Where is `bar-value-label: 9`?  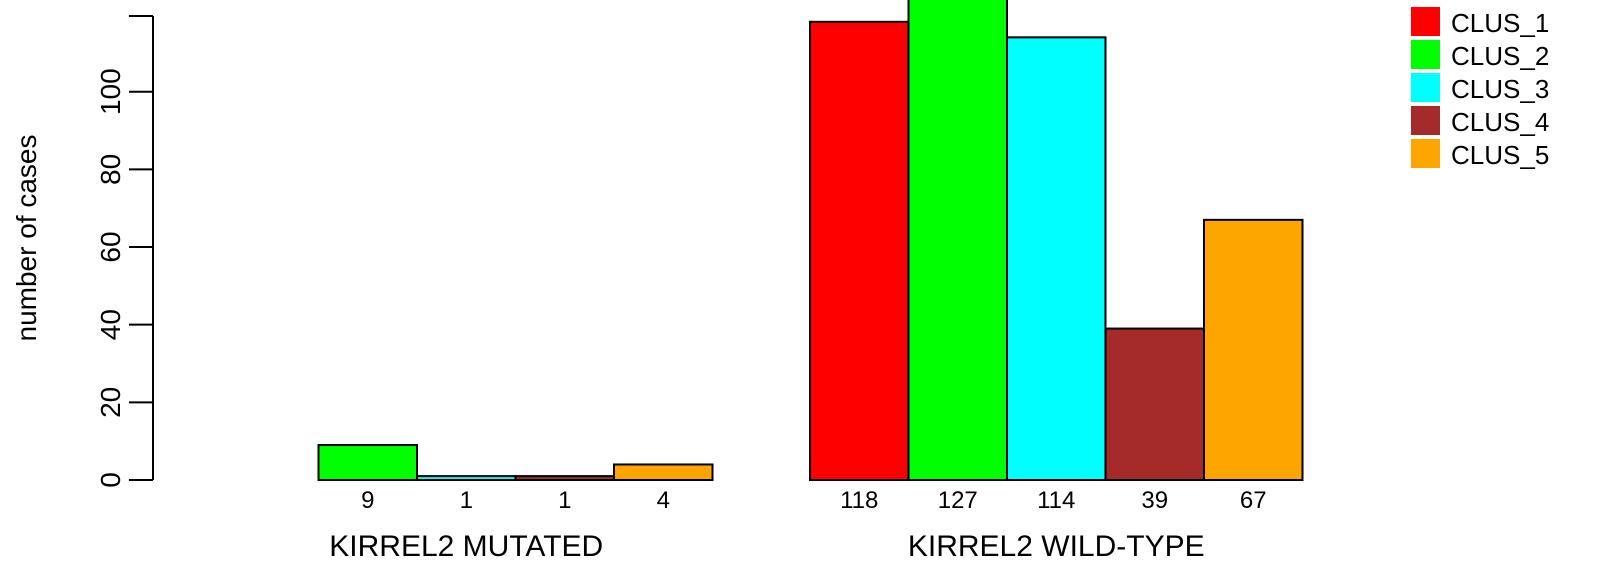
bar-value-label: 9 is located at coordinates (367, 500).